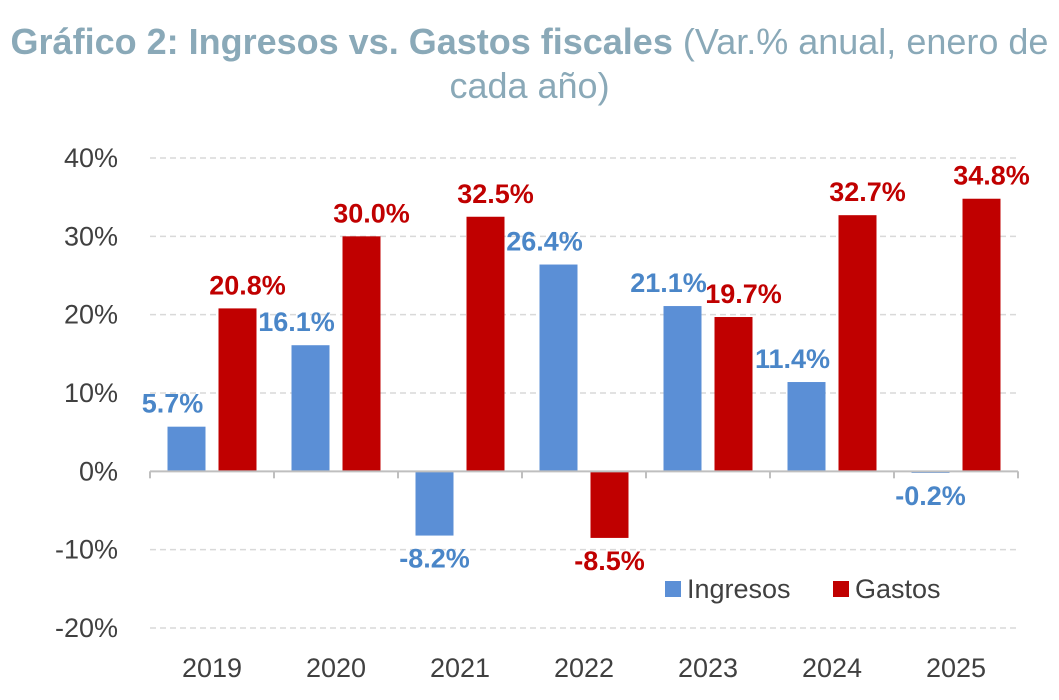 This screenshot has width=1059, height=700. I want to click on y-tick-label: -10%, so click(86, 550).